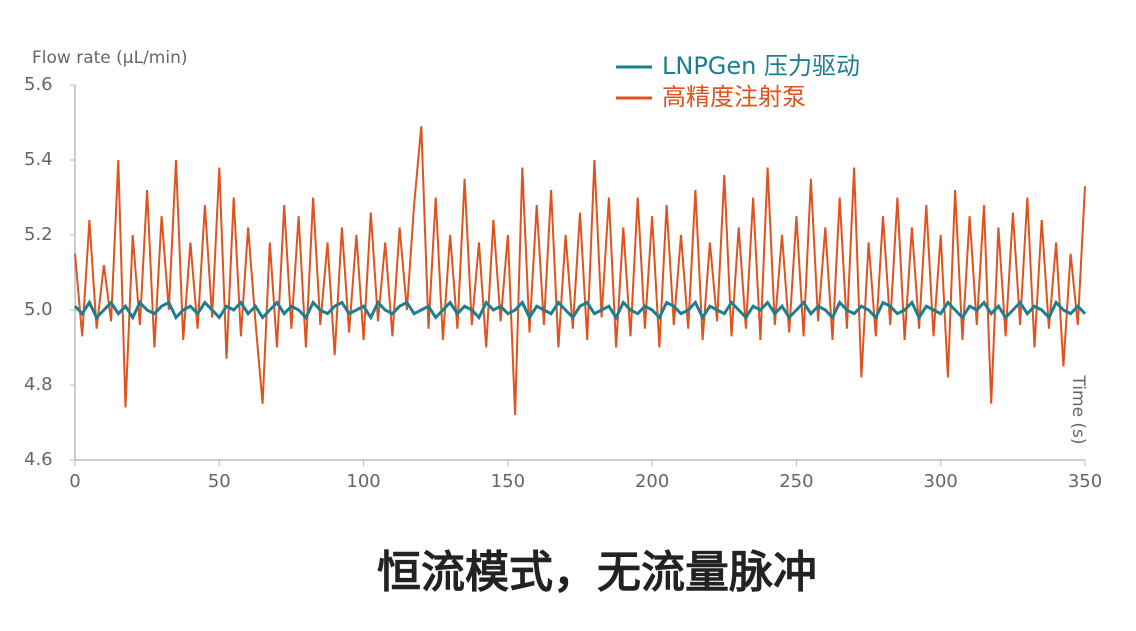  What do you see at coordinates (363, 481) in the screenshot?
I see `x-tick-label: 100` at bounding box center [363, 481].